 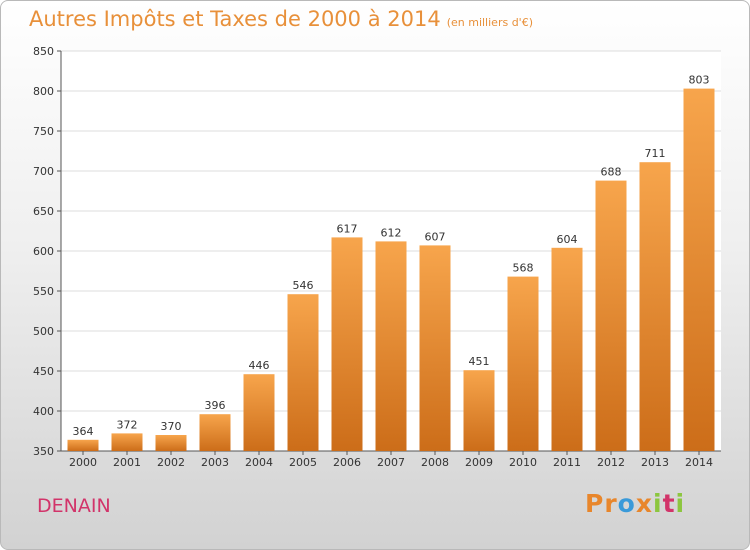 What do you see at coordinates (303, 372) in the screenshot?
I see `bar-2005` at bounding box center [303, 372].